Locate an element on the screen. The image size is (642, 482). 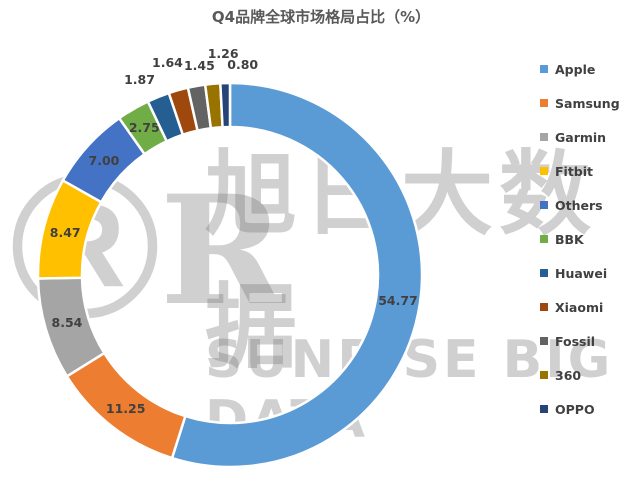
legend-item: BBK is located at coordinates (580, 239).